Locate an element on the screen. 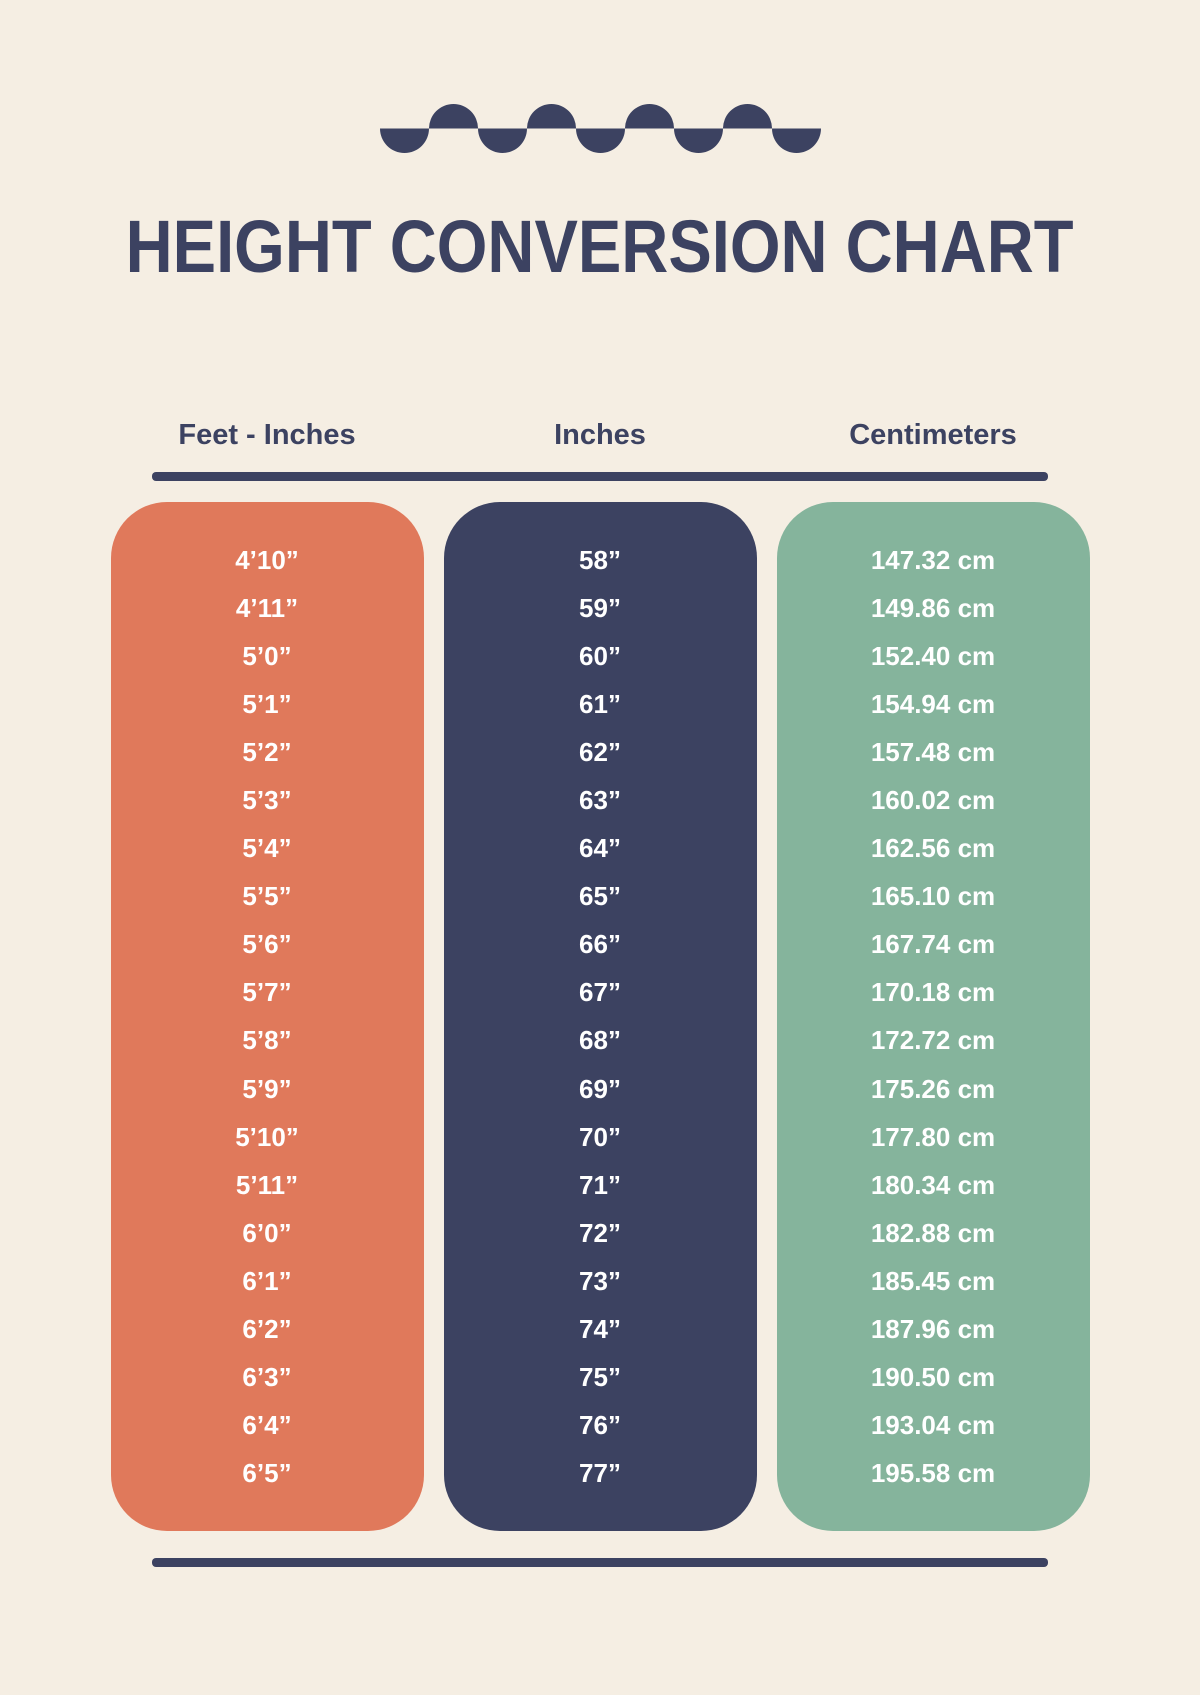 The image size is (1200, 1695). table-cell: 75” is located at coordinates (600, 1377).